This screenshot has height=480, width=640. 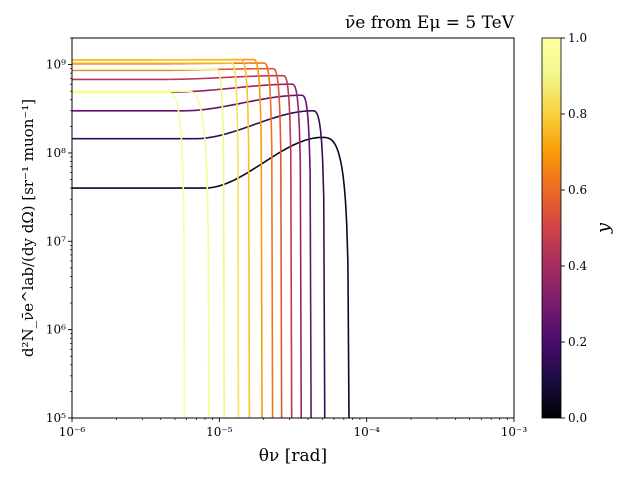 I want to click on colorbar-axis: 0.0 0.2 0.4 0.6 0.8 1.0, so click(x=574, y=228).